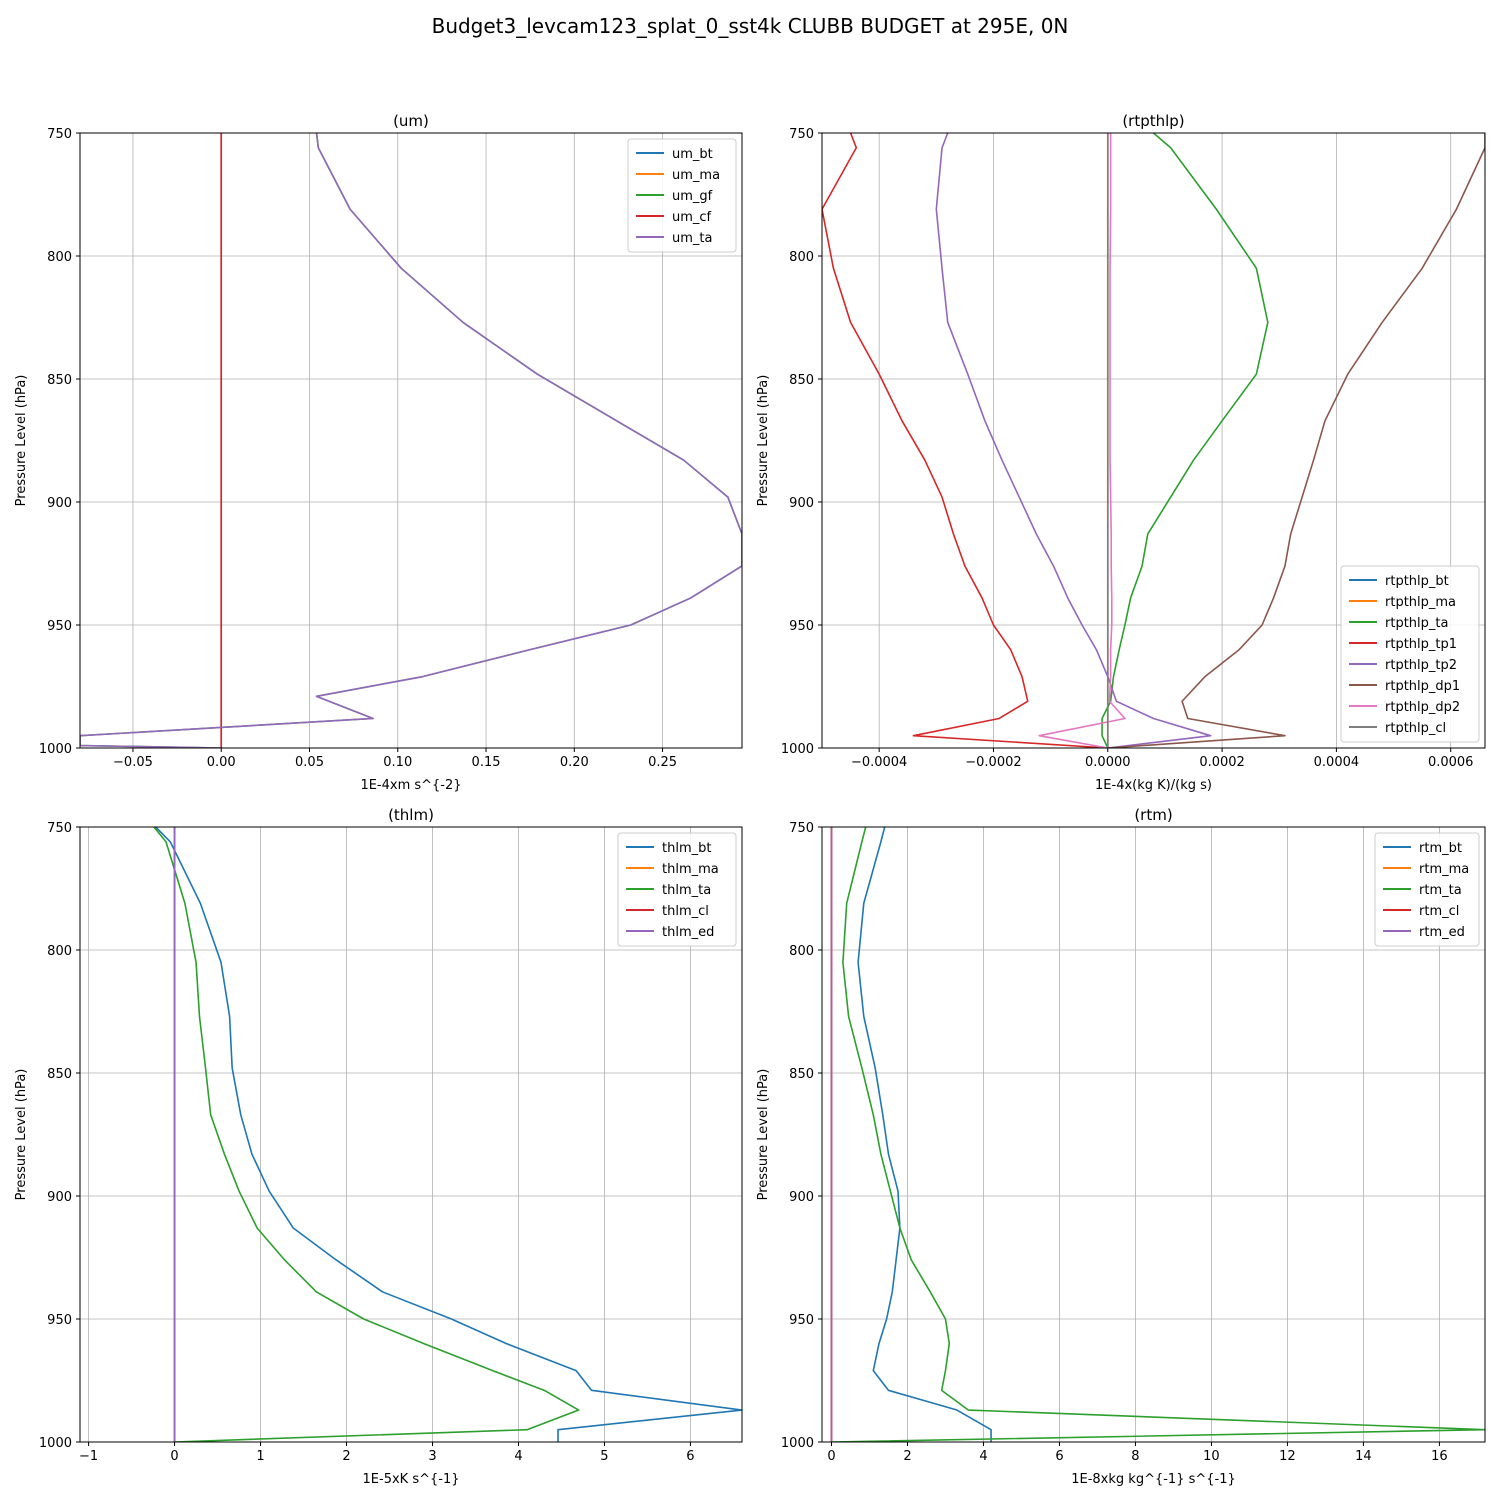  What do you see at coordinates (1439, 1456) in the screenshot?
I see `x-tick-label: 16` at bounding box center [1439, 1456].